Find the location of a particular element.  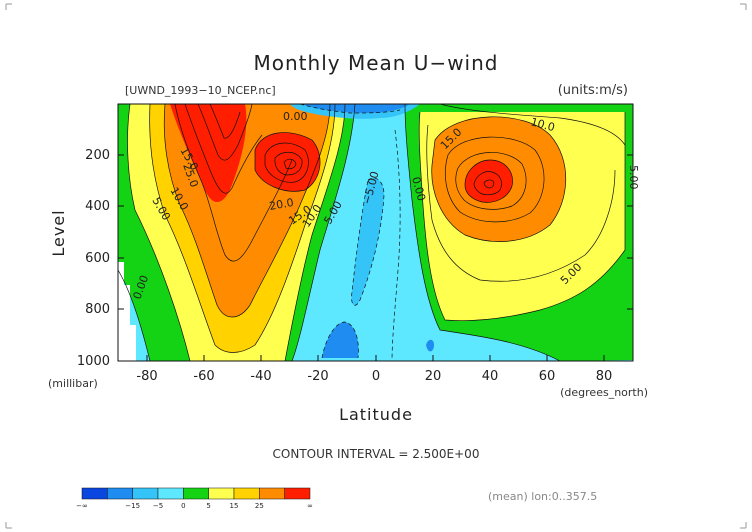

colorbar-label: −5 is located at coordinates (158, 506).